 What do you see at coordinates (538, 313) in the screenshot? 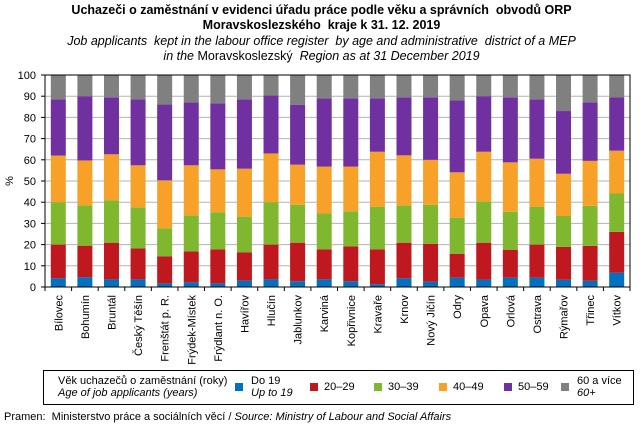
I see `x-tick-label: Ostrava` at bounding box center [538, 313].